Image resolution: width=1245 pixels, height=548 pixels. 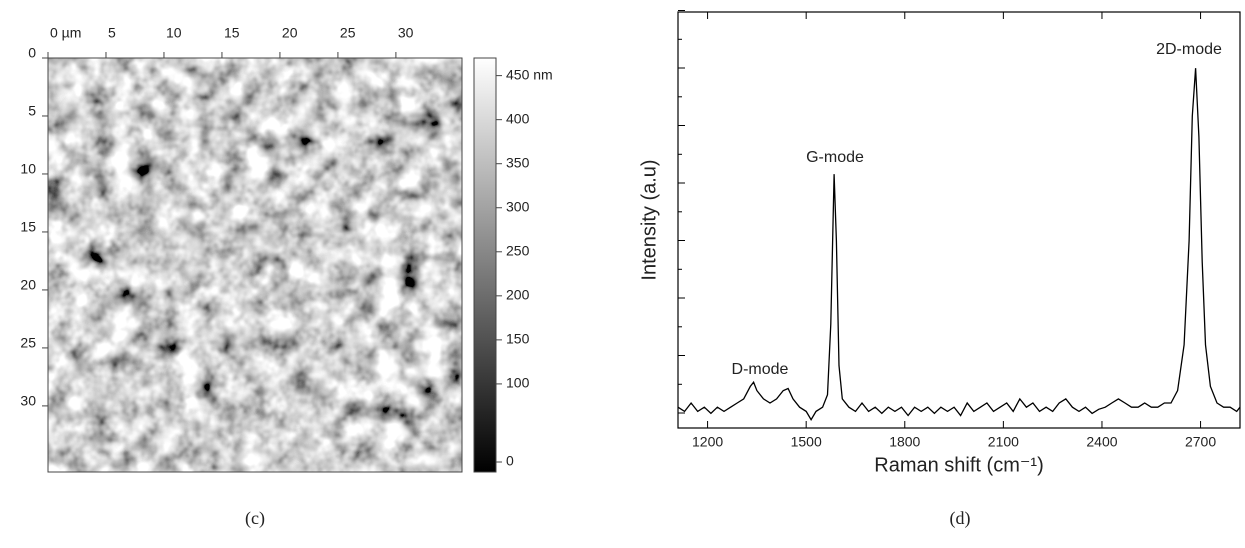 What do you see at coordinates (112, 33) in the screenshot?
I see `x-tick-label: 5` at bounding box center [112, 33].